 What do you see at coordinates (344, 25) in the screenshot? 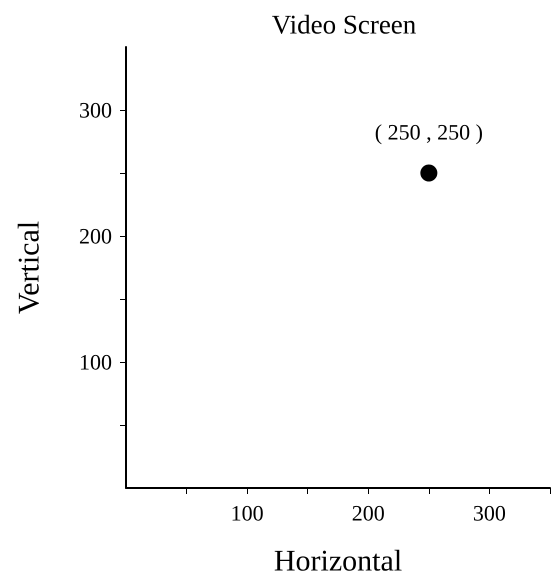
I see `chart-title: Video Screen` at bounding box center [344, 25].